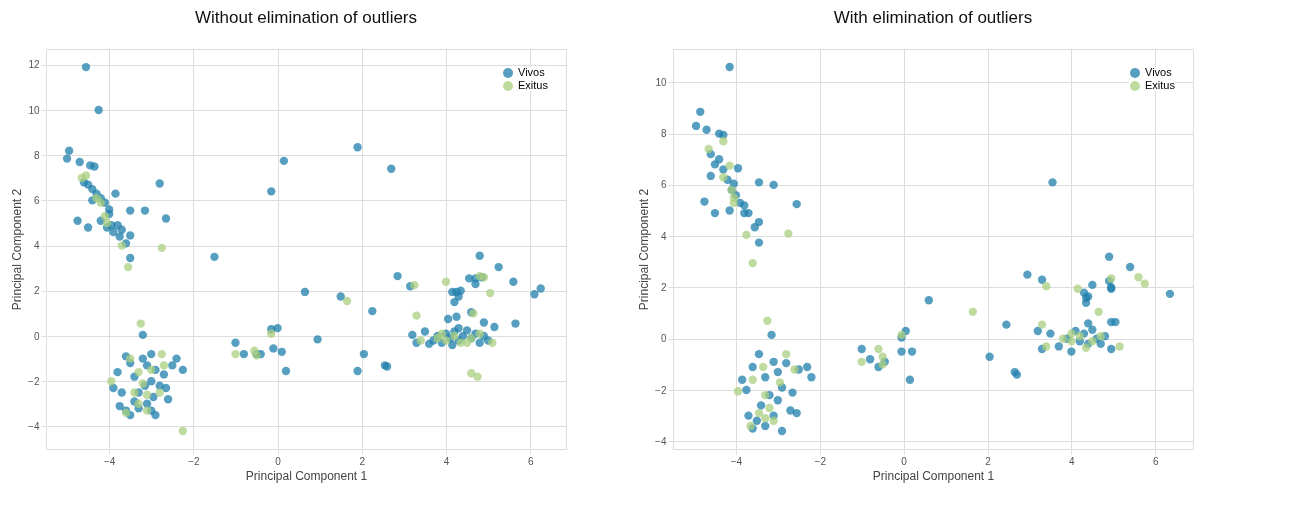 The height and width of the screenshot is (530, 1309). Describe the element at coordinates (34, 65) in the screenshot. I see `y-tick-label: 12` at that location.